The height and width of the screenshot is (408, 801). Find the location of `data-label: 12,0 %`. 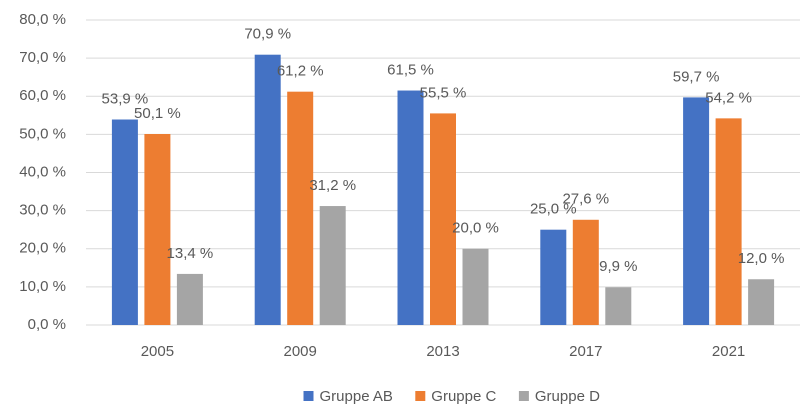

data-label: 12,0 % is located at coordinates (761, 258).